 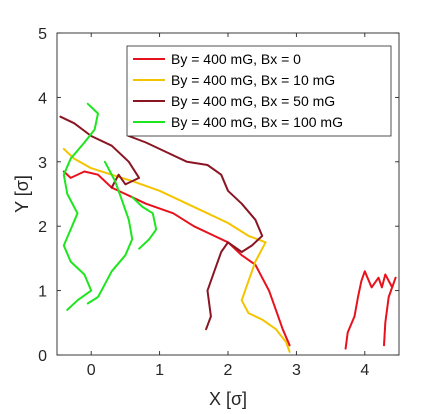 What do you see at coordinates (296, 370) in the screenshot?
I see `x-tick-label: 3` at bounding box center [296, 370].